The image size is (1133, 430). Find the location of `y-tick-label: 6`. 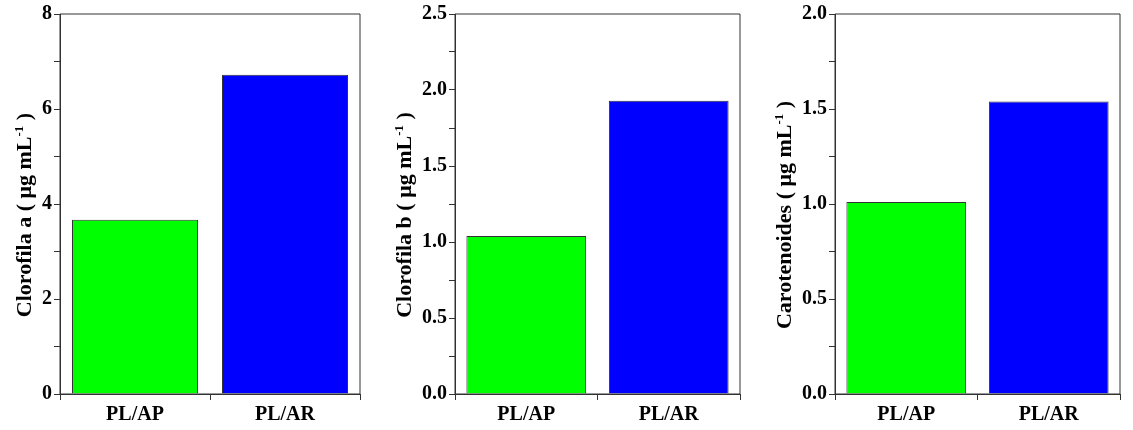

y-tick-label: 6 is located at coordinates (47, 107).